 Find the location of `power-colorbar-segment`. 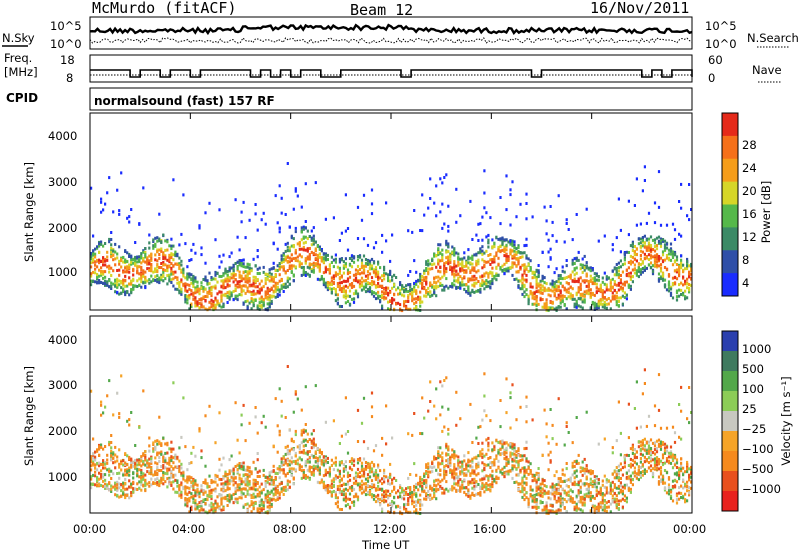

power-colorbar-segment is located at coordinates (730, 239).